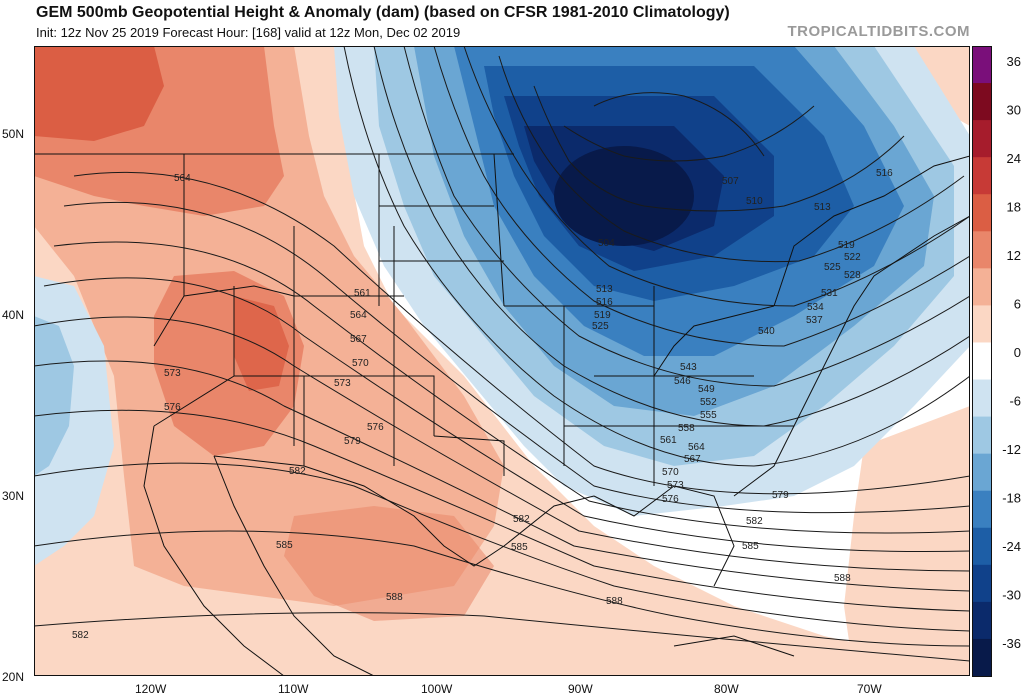 The width and height of the screenshot is (1024, 696). What do you see at coordinates (1017, 352) in the screenshot?
I see `colorbar-tick-label: 0` at bounding box center [1017, 352].